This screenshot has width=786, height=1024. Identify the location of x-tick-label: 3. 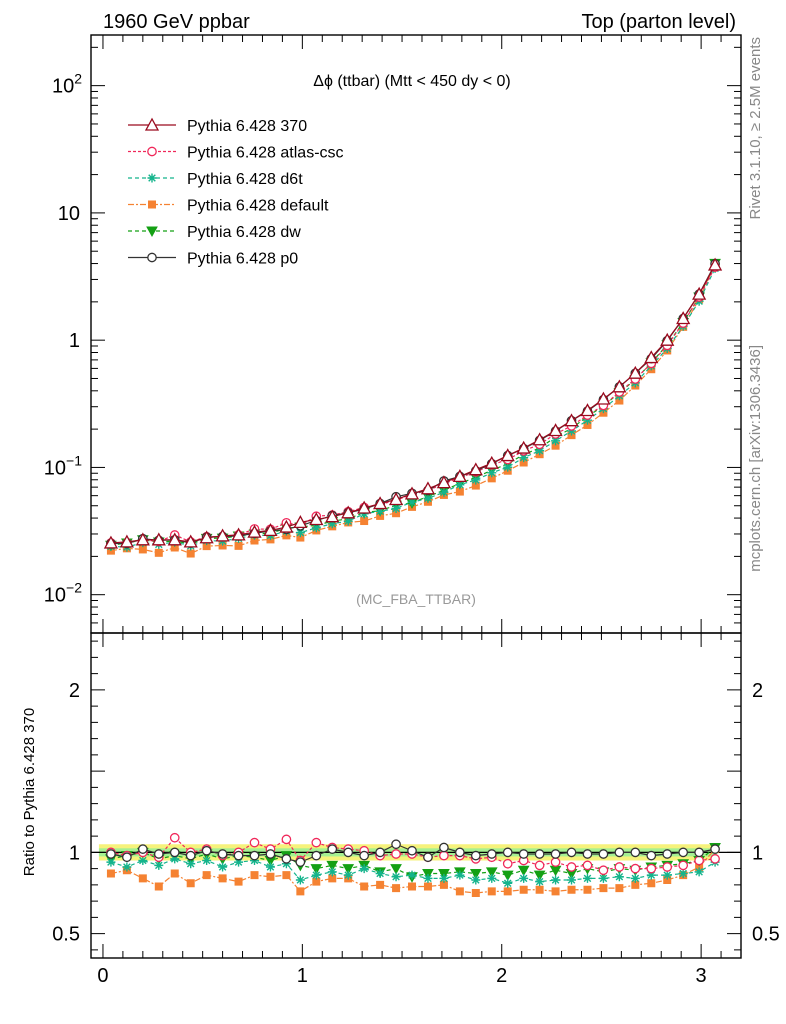
(701, 976).